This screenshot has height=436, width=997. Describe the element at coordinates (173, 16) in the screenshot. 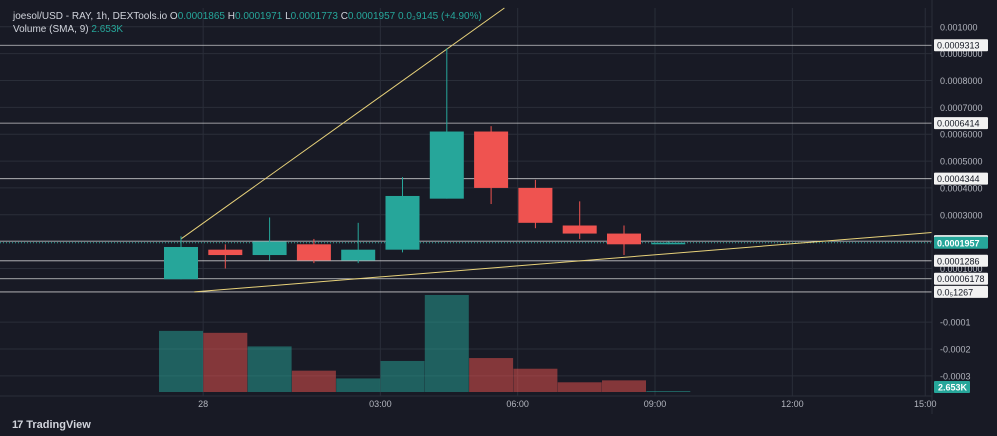

I see `legend-open-label: O` at that location.